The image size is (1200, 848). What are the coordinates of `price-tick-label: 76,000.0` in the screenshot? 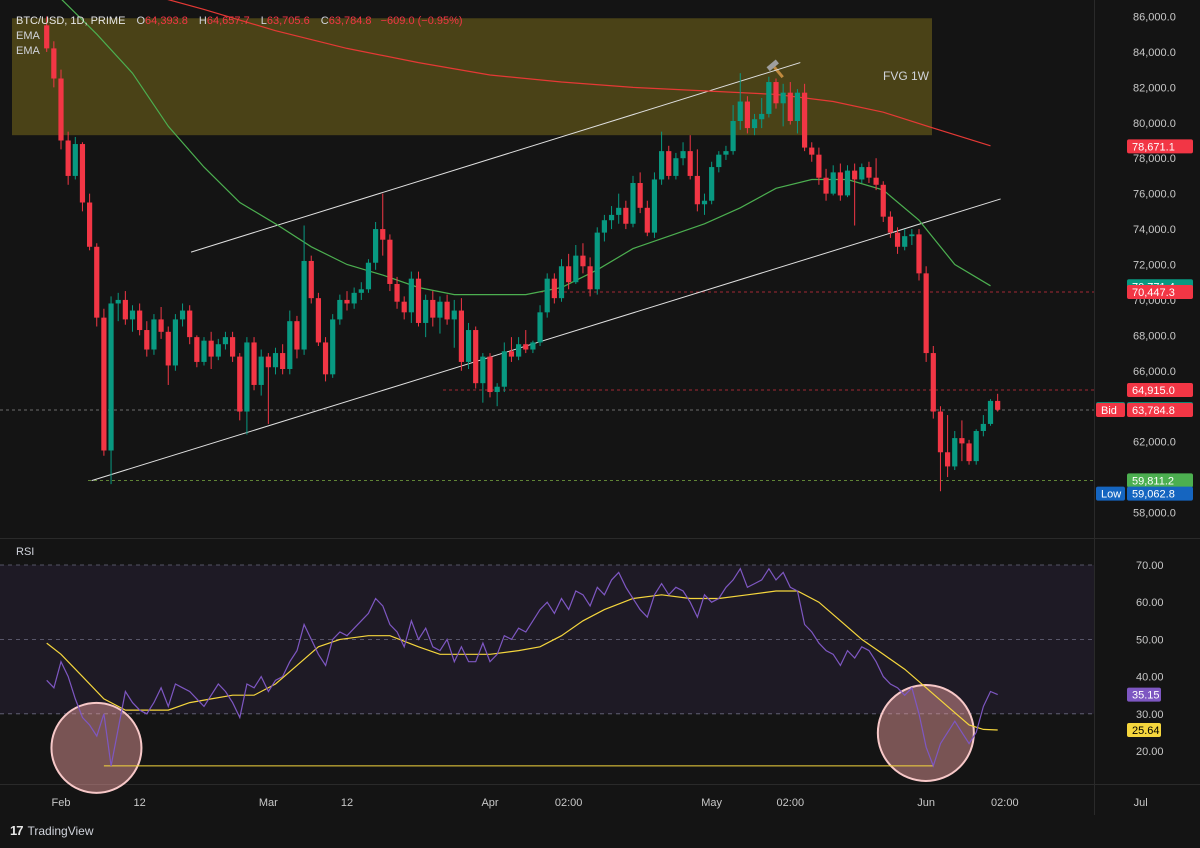 It's located at (1154, 195).